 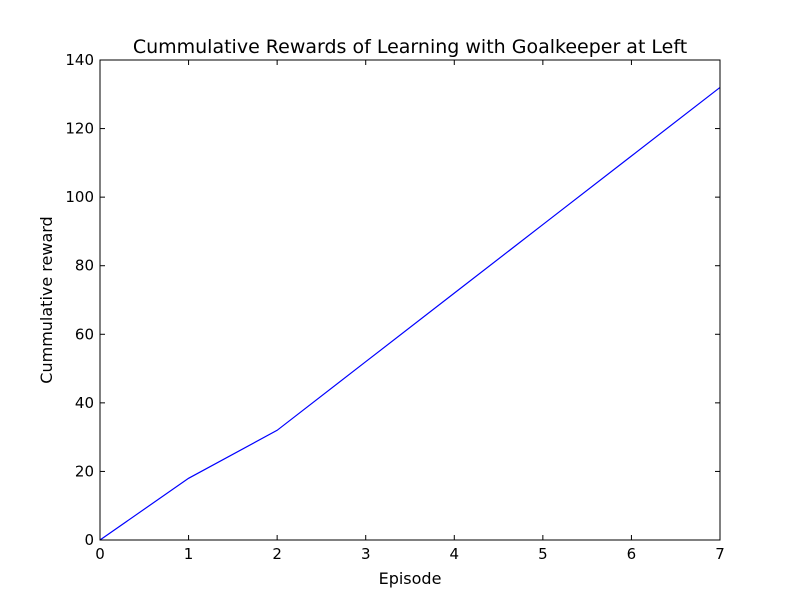 What do you see at coordinates (277, 554) in the screenshot?
I see `x-tick-label-2: 2` at bounding box center [277, 554].